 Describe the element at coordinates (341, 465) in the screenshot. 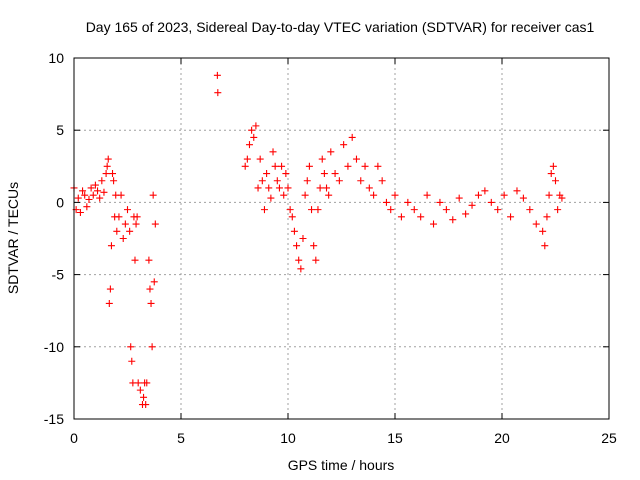

I see `x-axis-label: GPS time / hours` at that location.